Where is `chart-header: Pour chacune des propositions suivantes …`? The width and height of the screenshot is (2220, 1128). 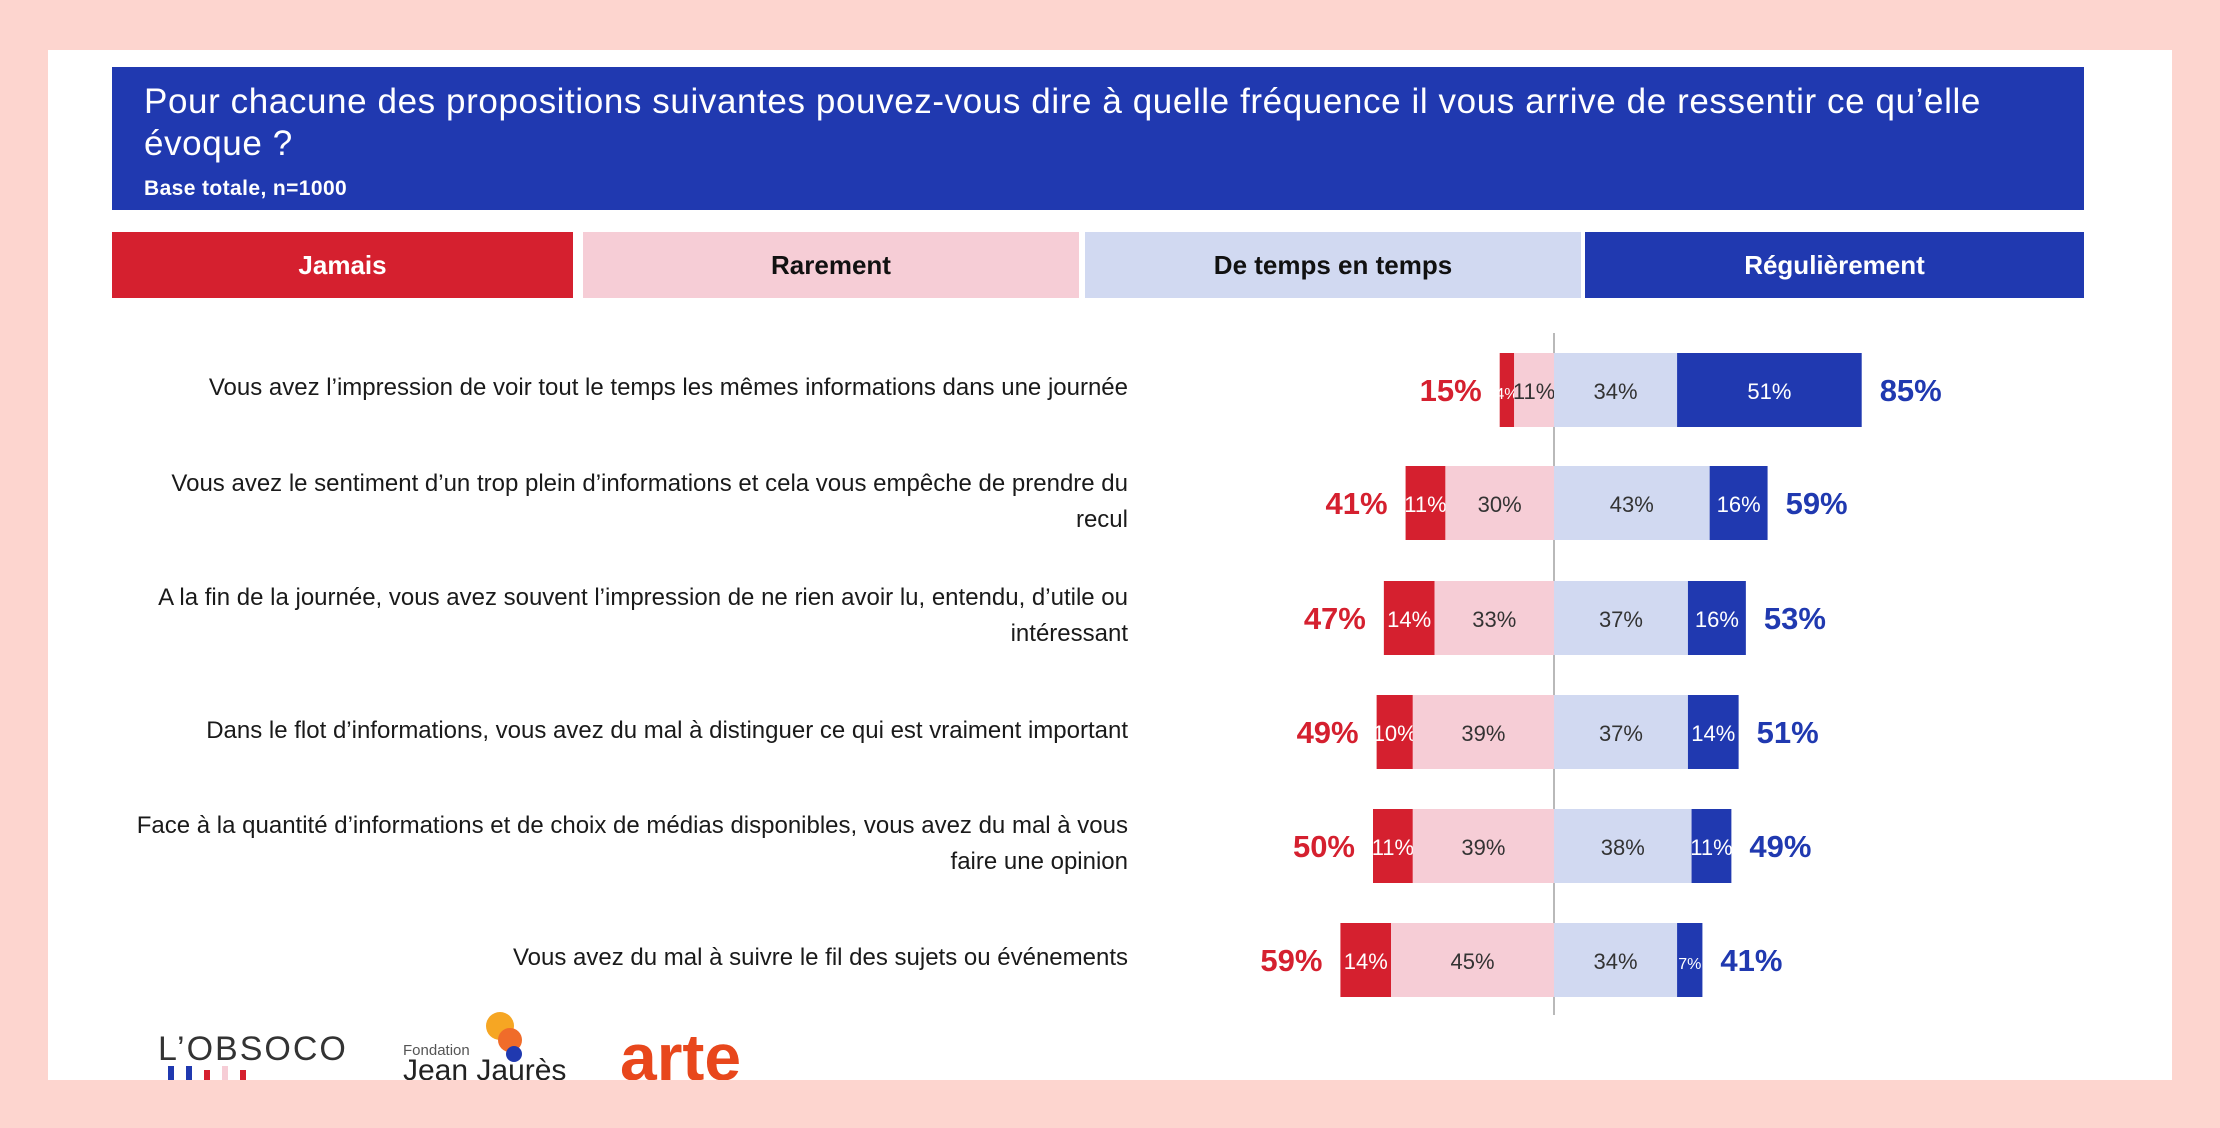 chart-header: Pour chacune des propositions suivantes … is located at coordinates (1098, 138).